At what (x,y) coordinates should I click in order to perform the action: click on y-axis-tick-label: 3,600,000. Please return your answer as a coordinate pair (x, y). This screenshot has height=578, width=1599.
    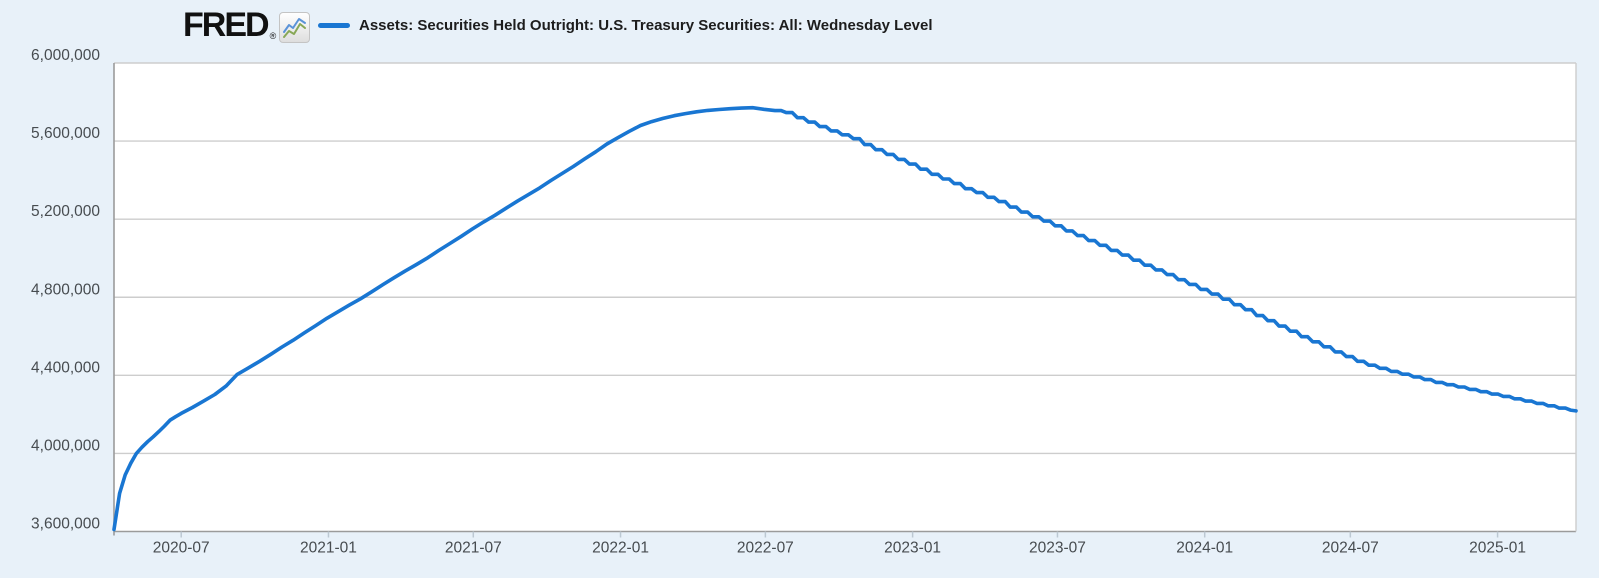
    Looking at the image, I should click on (65, 524).